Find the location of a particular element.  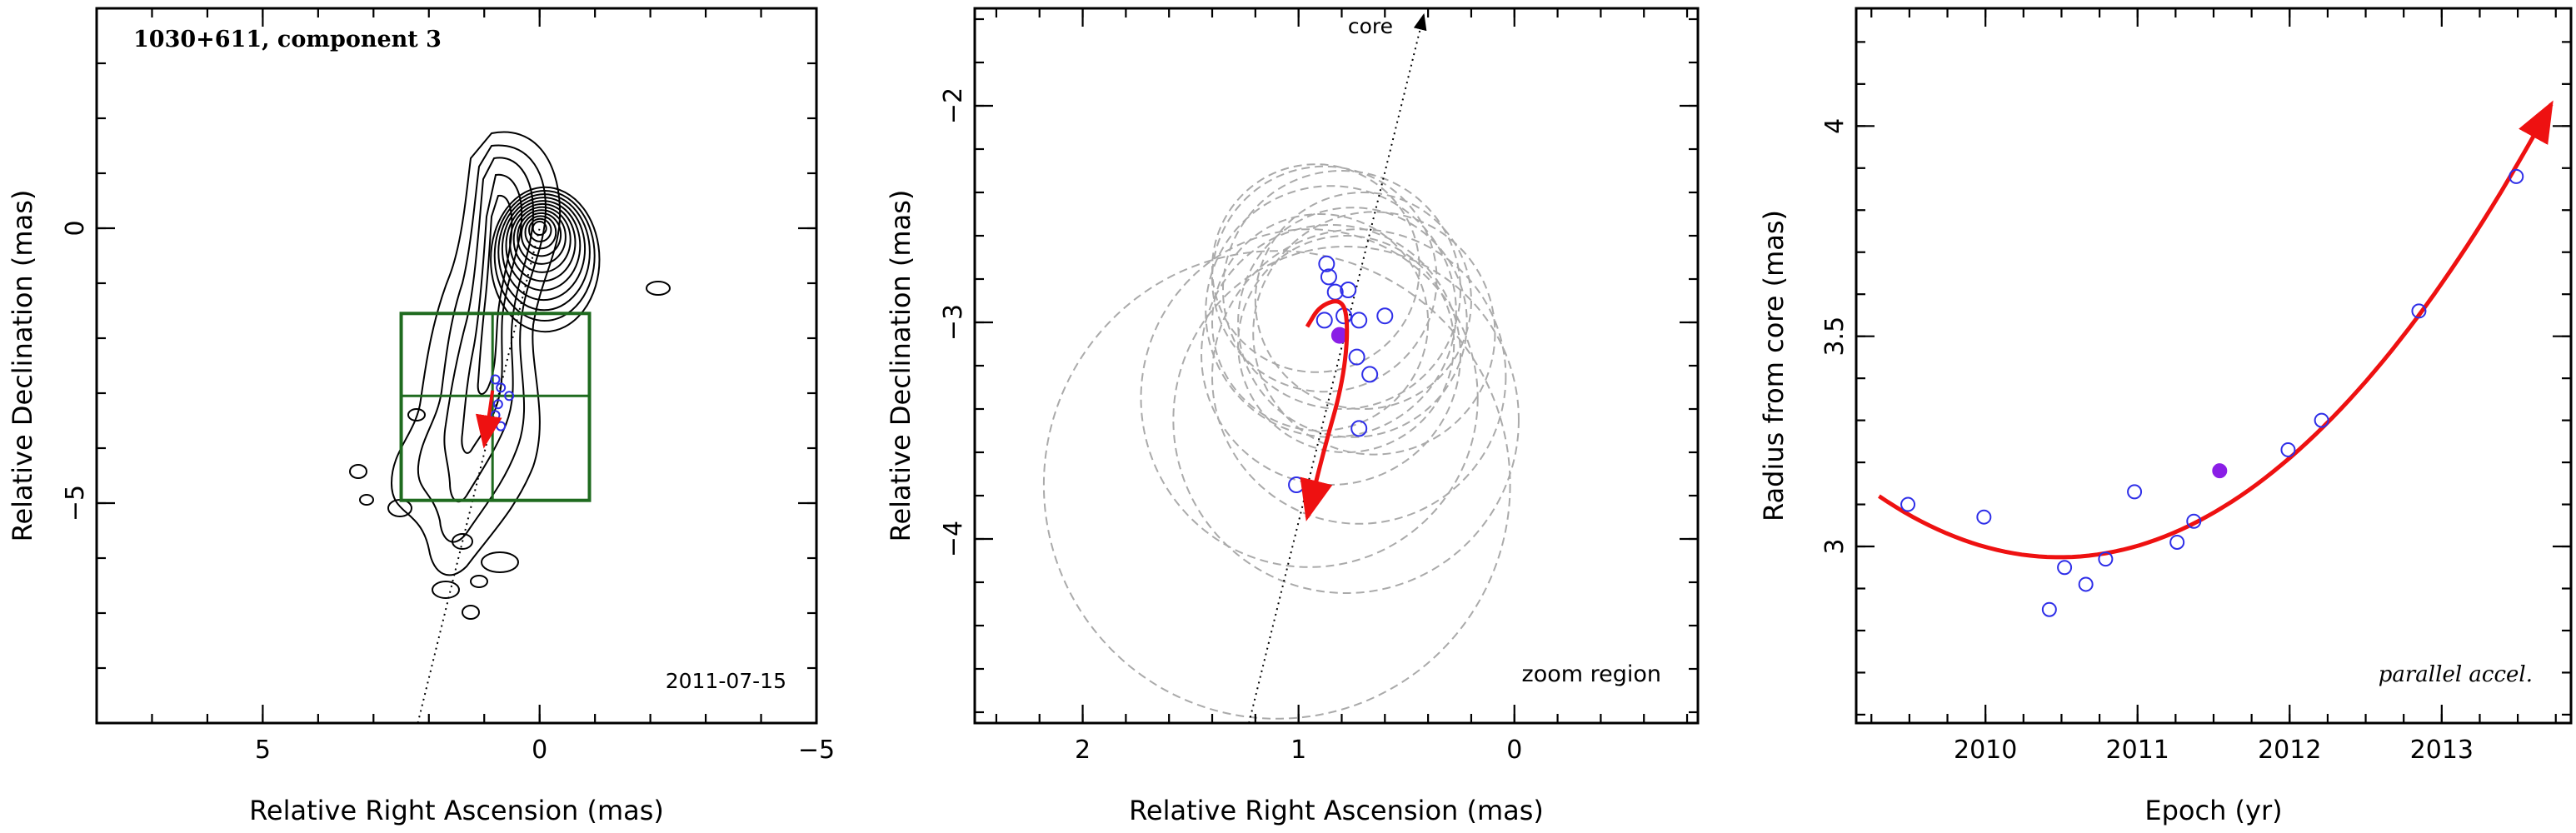

parallel-accel-label: parallel accel. is located at coordinates (2456, 674).